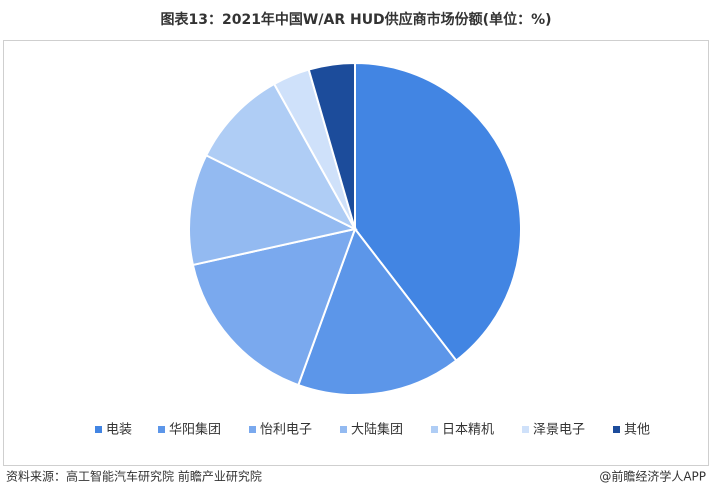 Image resolution: width=712 pixels, height=497 pixels. What do you see at coordinates (195, 430) in the screenshot?
I see `legend-label: 华阳集团` at bounding box center [195, 430].